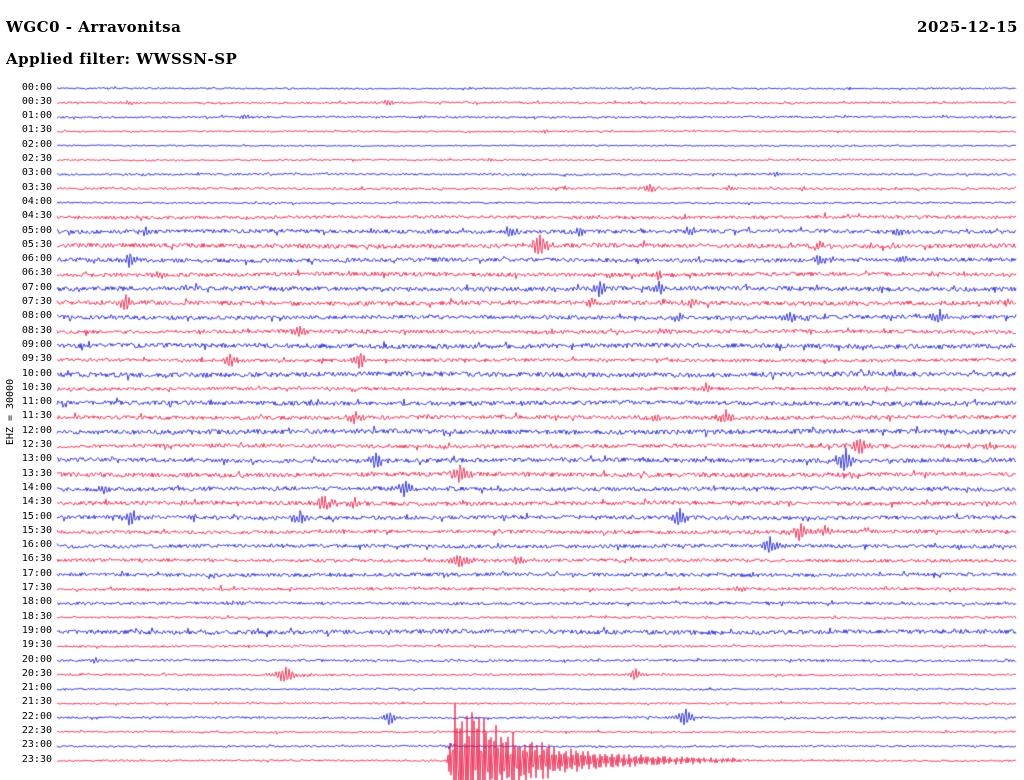 The image size is (1024, 780). Describe the element at coordinates (36, 416) in the screenshot. I see `time-label: 11:30` at that location.